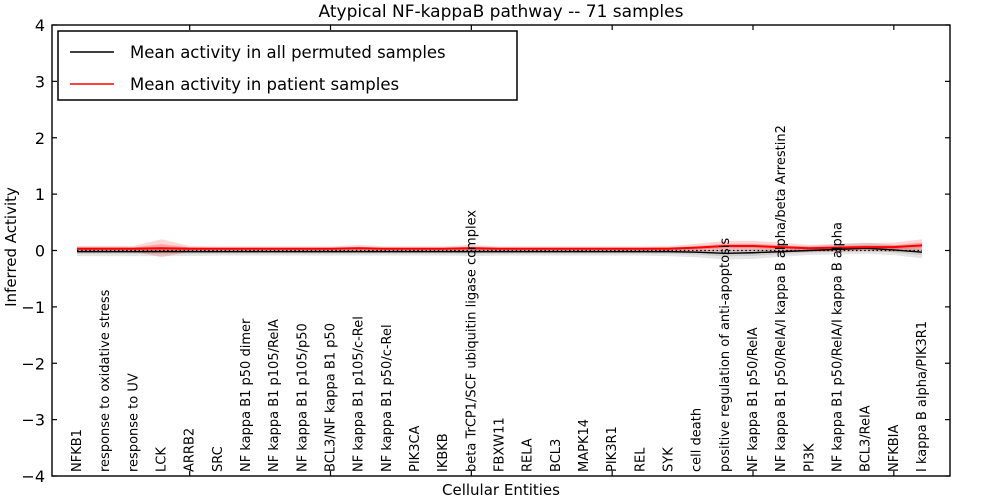  Describe the element at coordinates (105, 380) in the screenshot. I see `x-category-label: response to oxidative stress` at that location.